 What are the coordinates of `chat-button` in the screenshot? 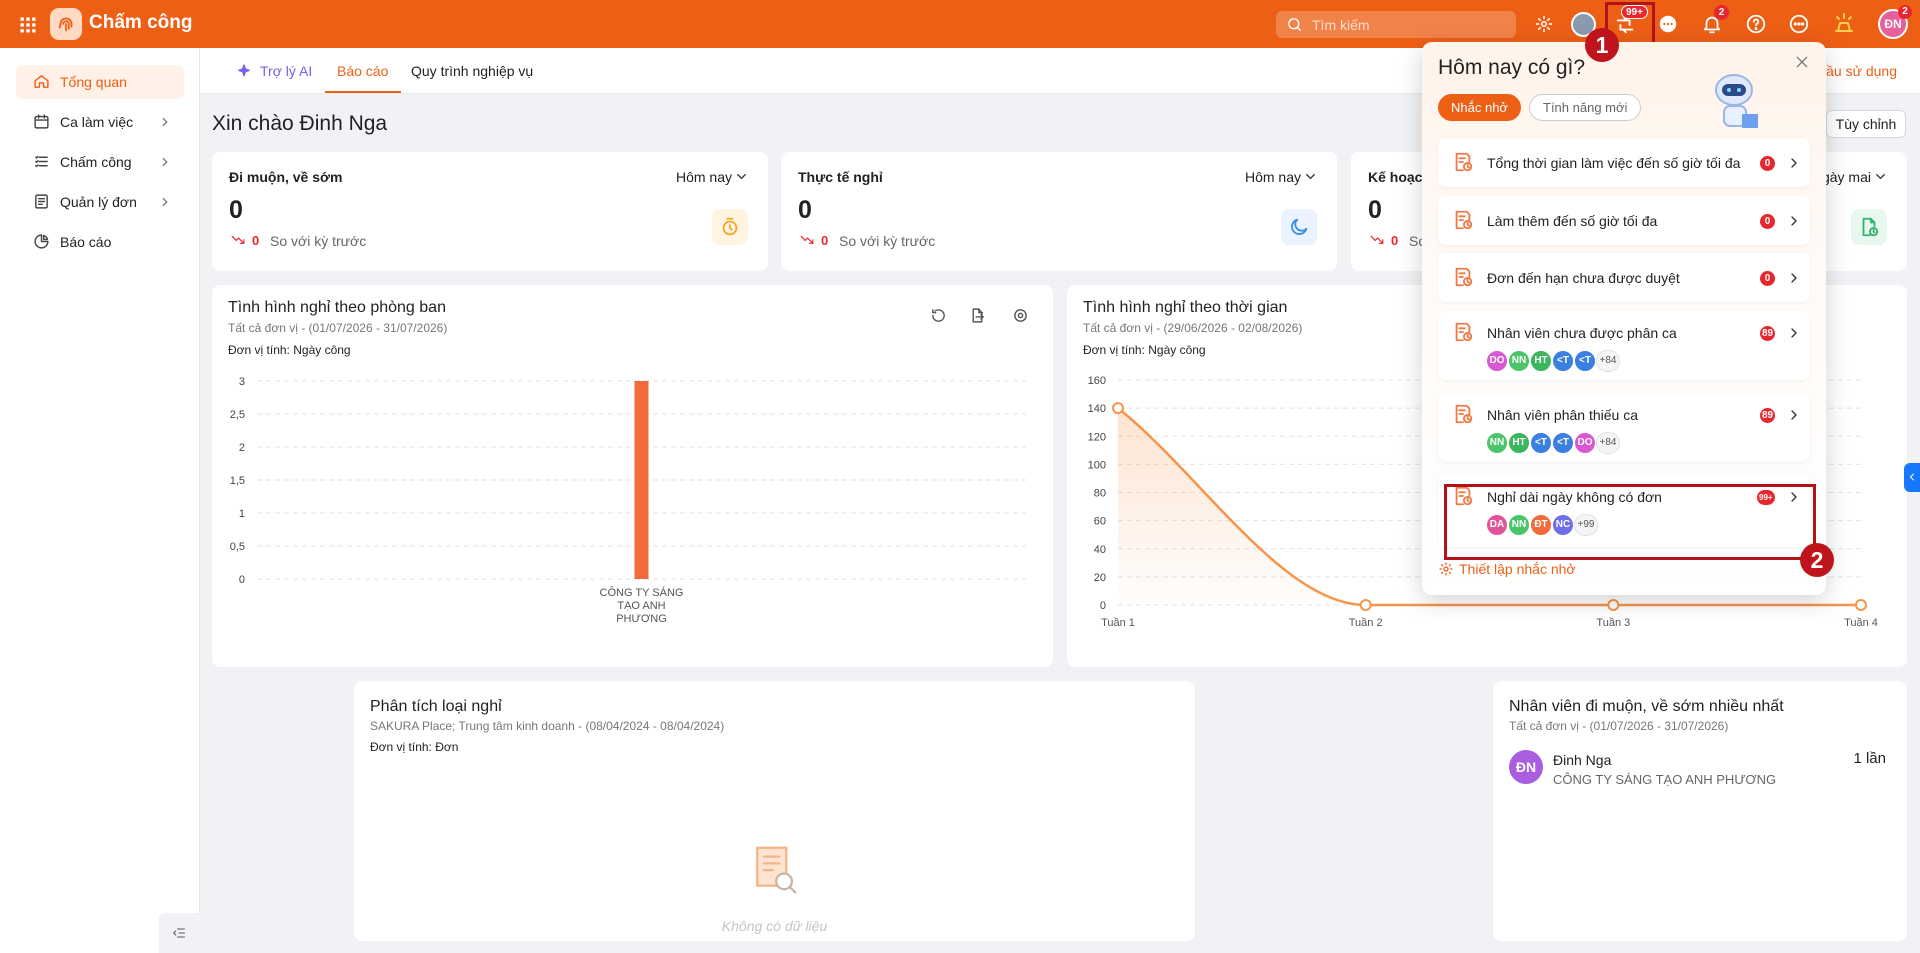 It's located at (1668, 24).